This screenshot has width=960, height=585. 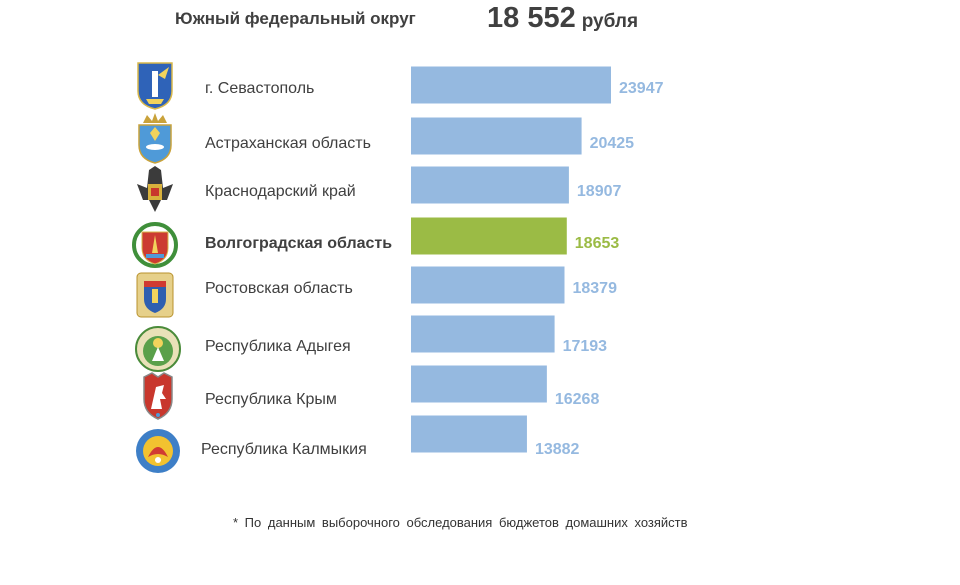 I want to click on chart-title: Южный федеральный округ, so click(x=295, y=18).